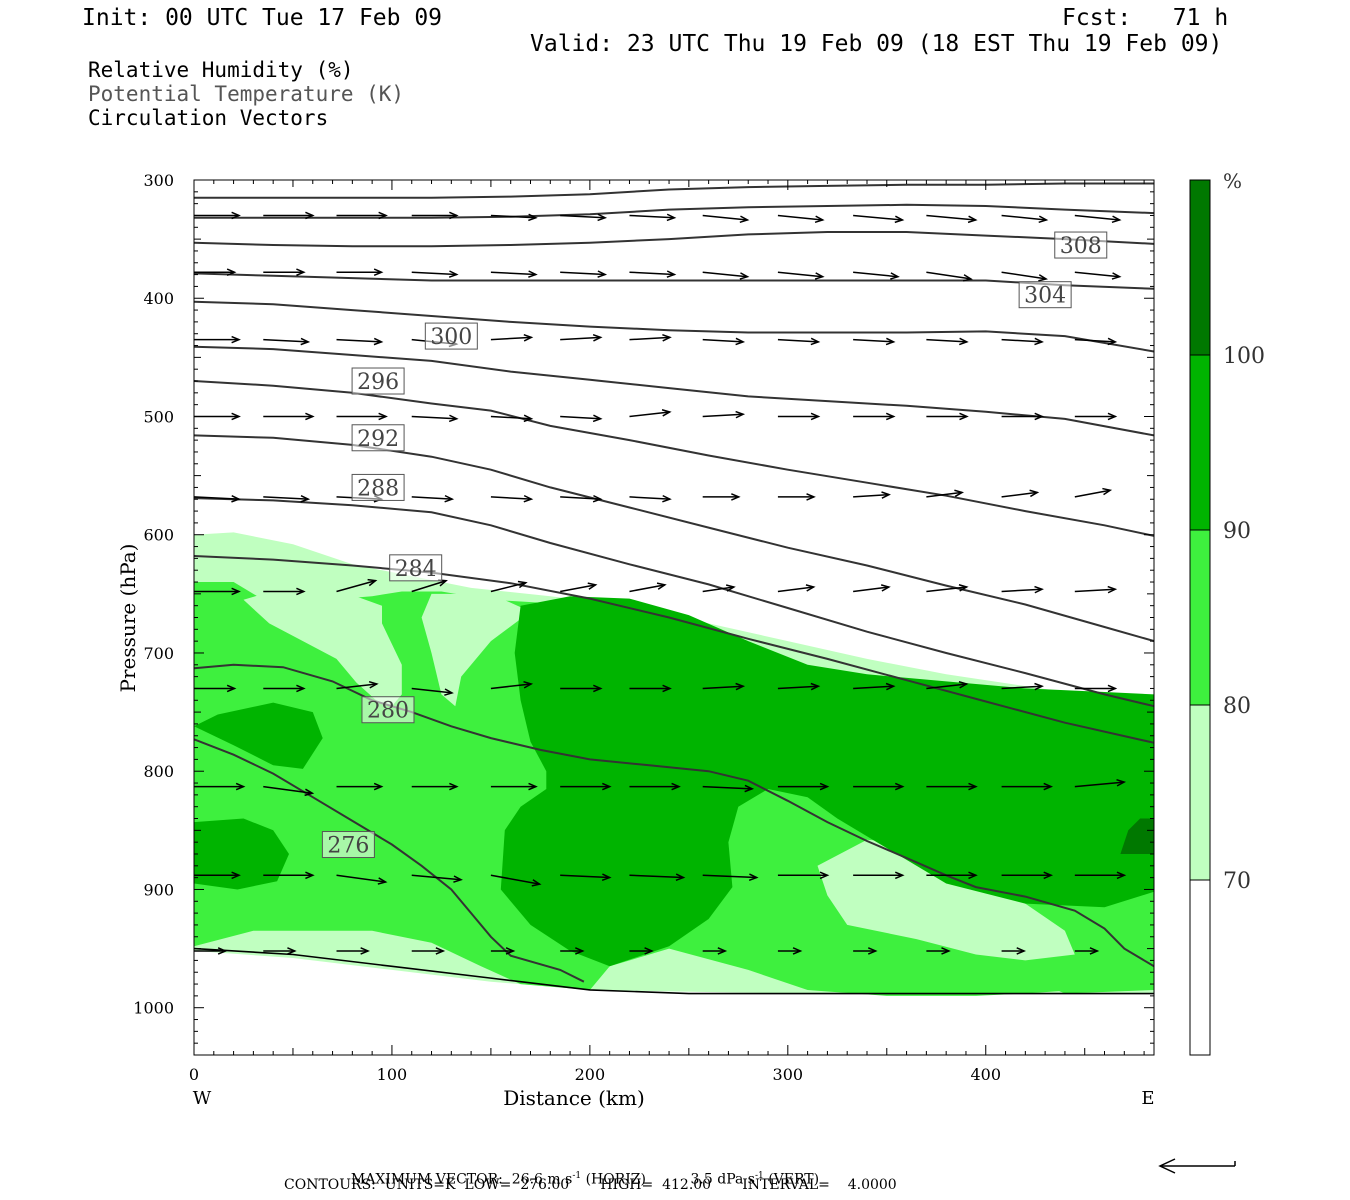 This screenshot has height=1200, width=1350. I want to click on svg-text: 284, so click(416, 569).